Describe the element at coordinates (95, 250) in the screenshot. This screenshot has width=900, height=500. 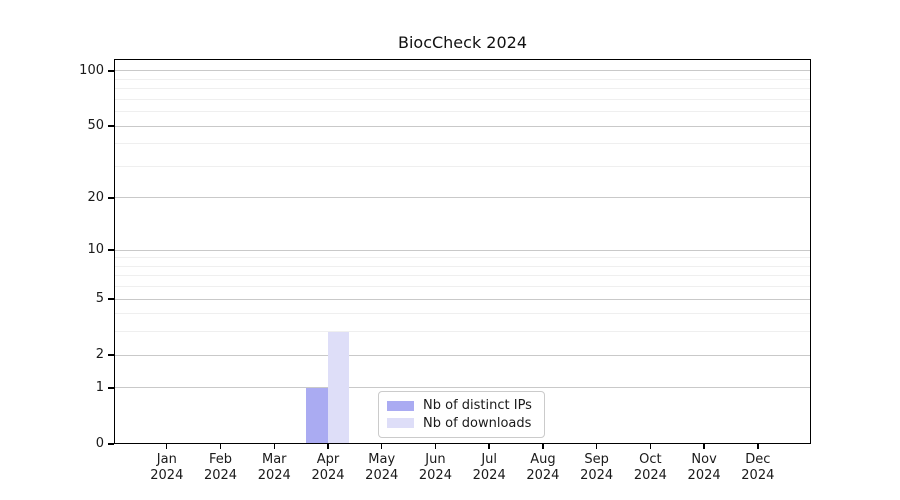
I see `y-tick-label: 10` at that location.